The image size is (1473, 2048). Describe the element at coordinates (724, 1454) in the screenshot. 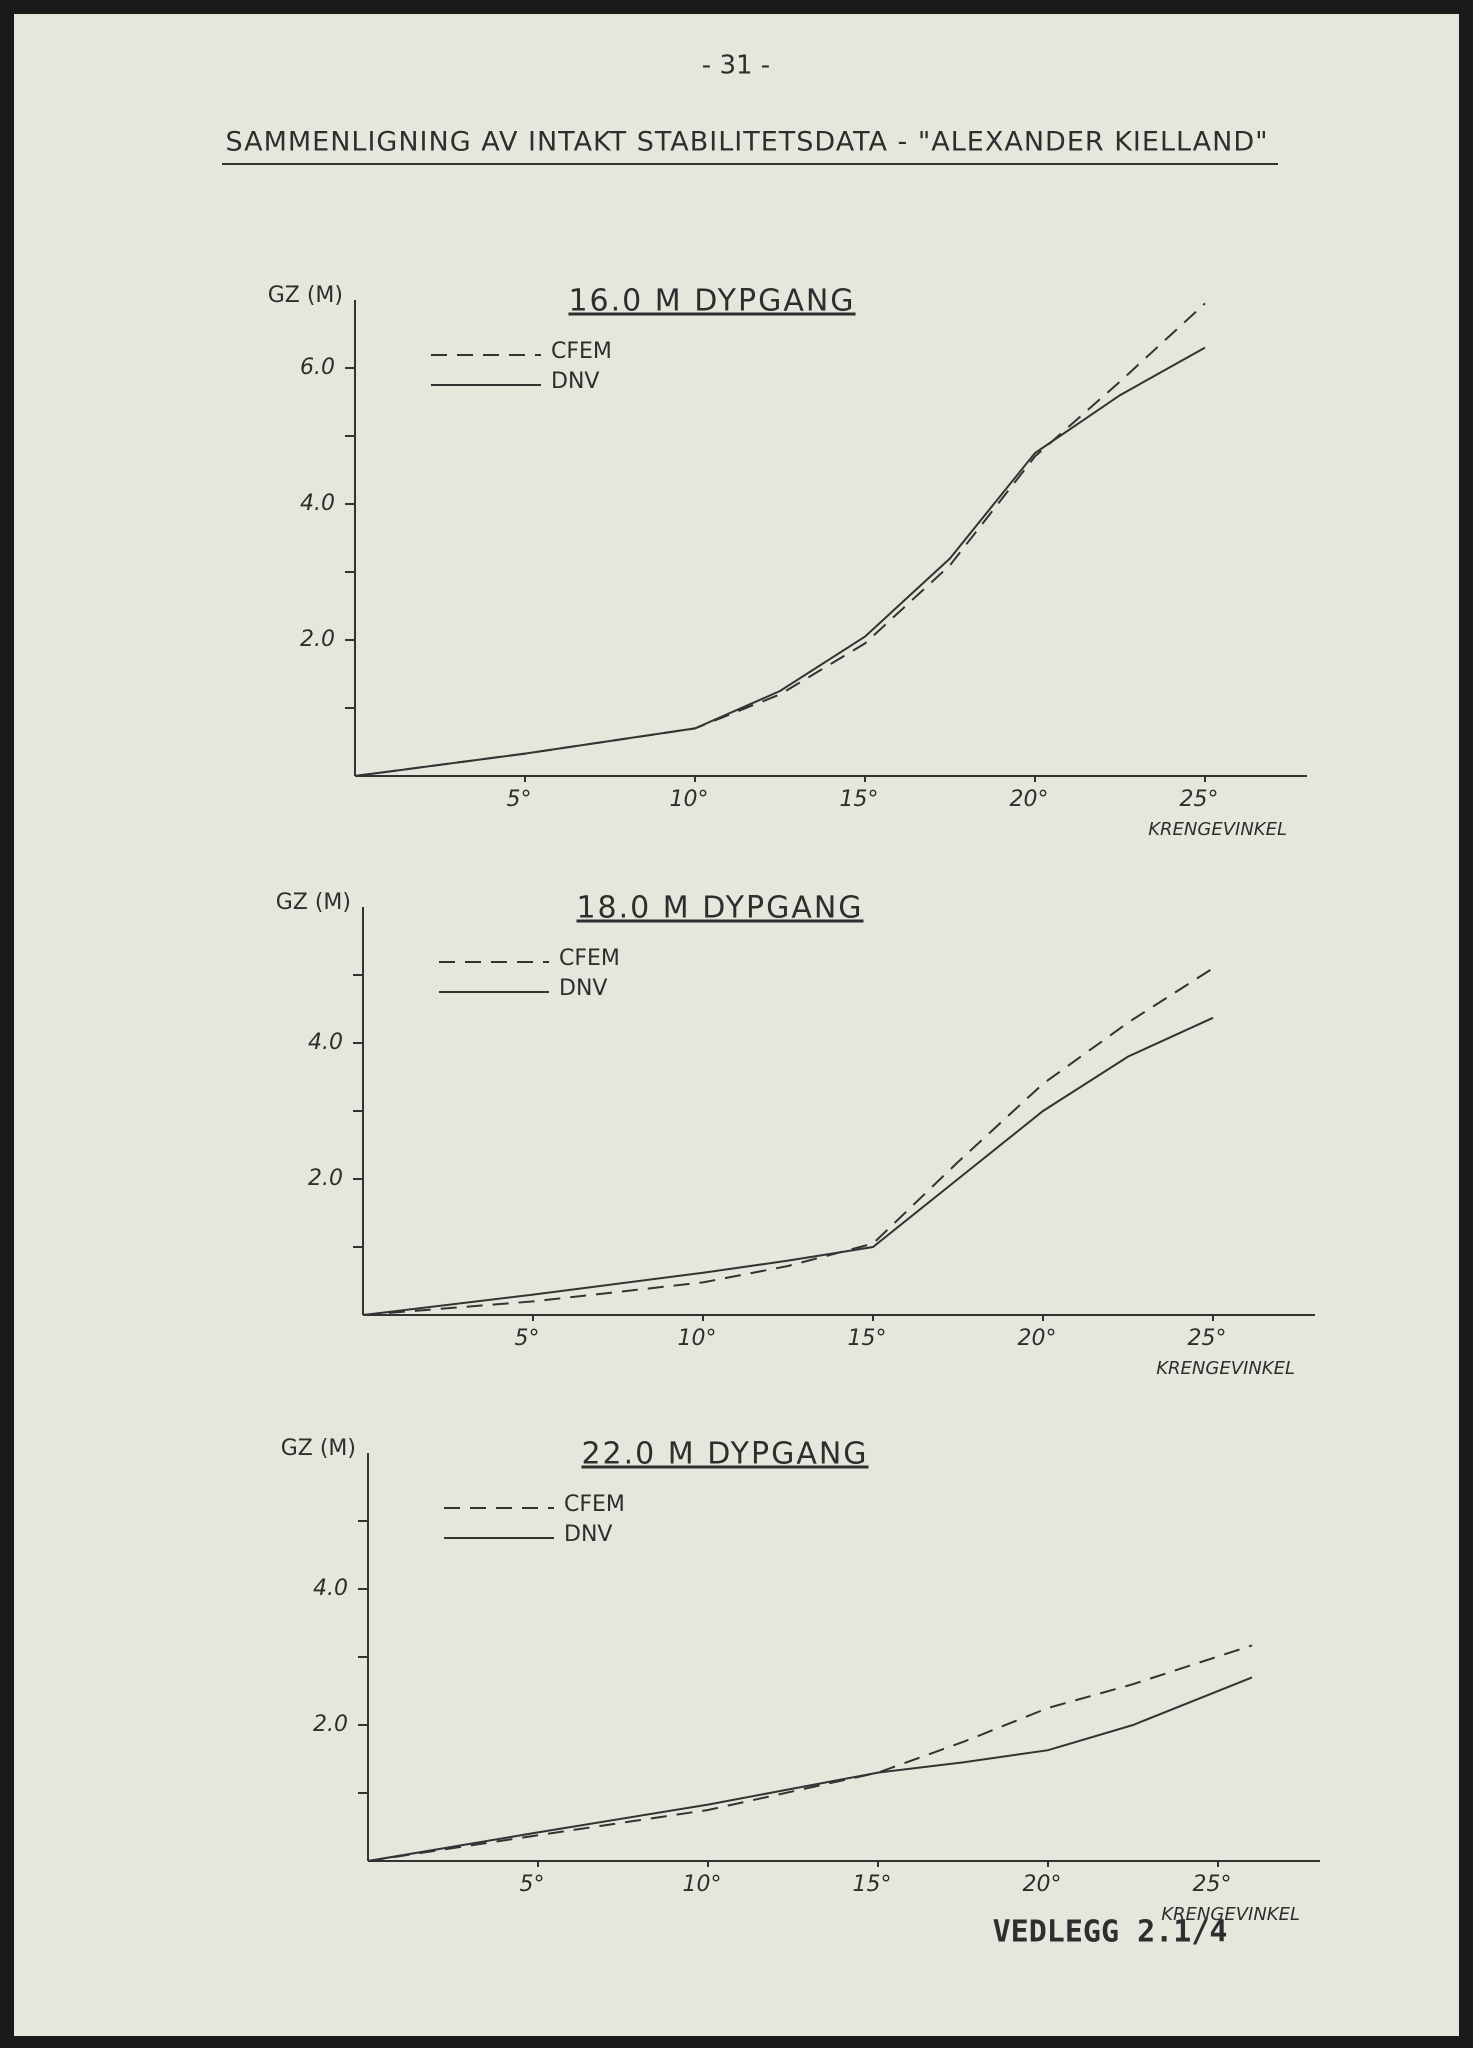

I see `chart-title: 22.0 M DYPGANG` at that location.